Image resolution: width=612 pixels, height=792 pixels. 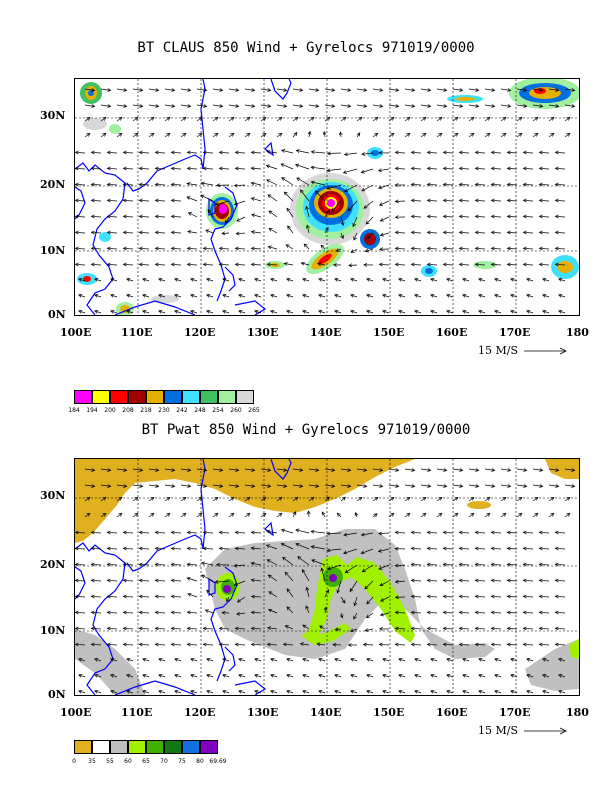 What do you see at coordinates (306, 430) in the screenshot?
I see `panel2-title: BT Pwat 850 Wind + Gyrelocs 971019/0000` at bounding box center [306, 430].